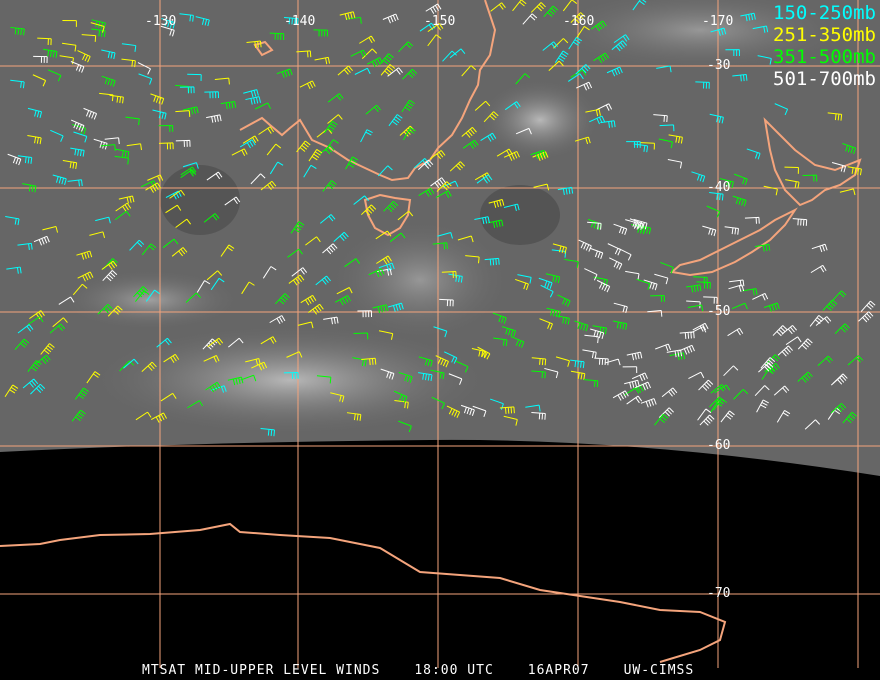 This screenshot has height=680, width=880. What do you see at coordinates (659, 670) in the screenshot?
I see `footer-source: UW-CIMSS` at bounding box center [659, 670].